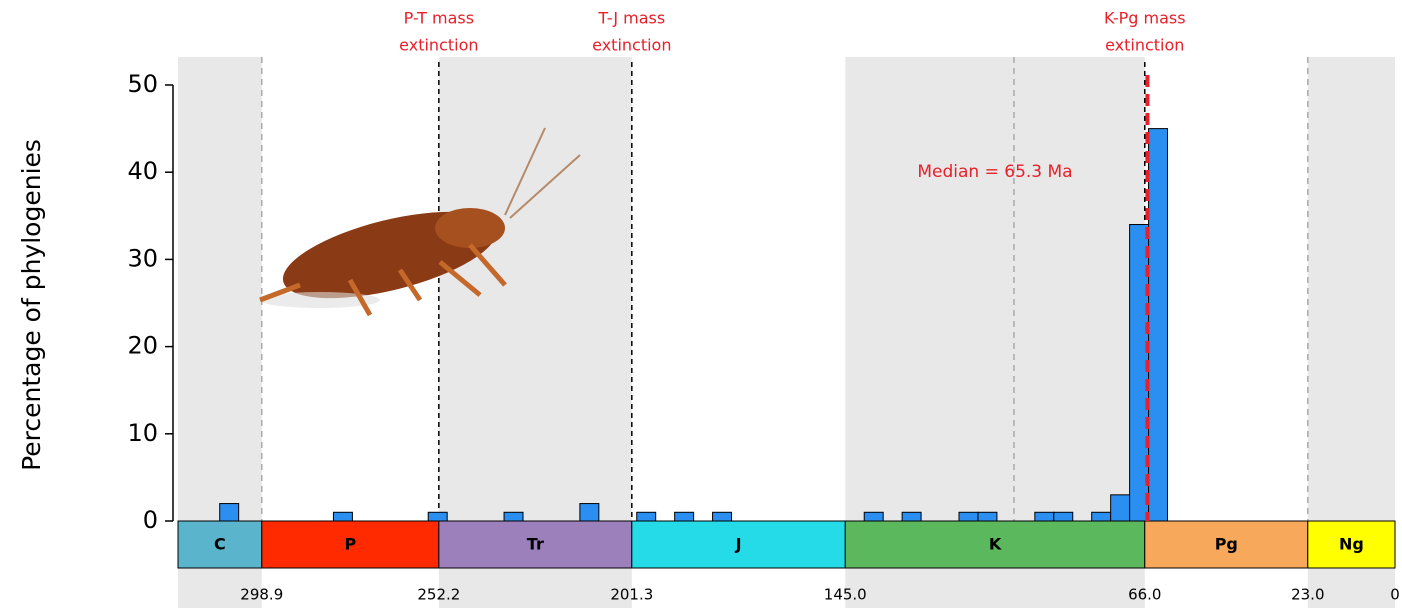  Describe the element at coordinates (261, 595) in the screenshot. I see `x-tick-label: 298.9` at that location.